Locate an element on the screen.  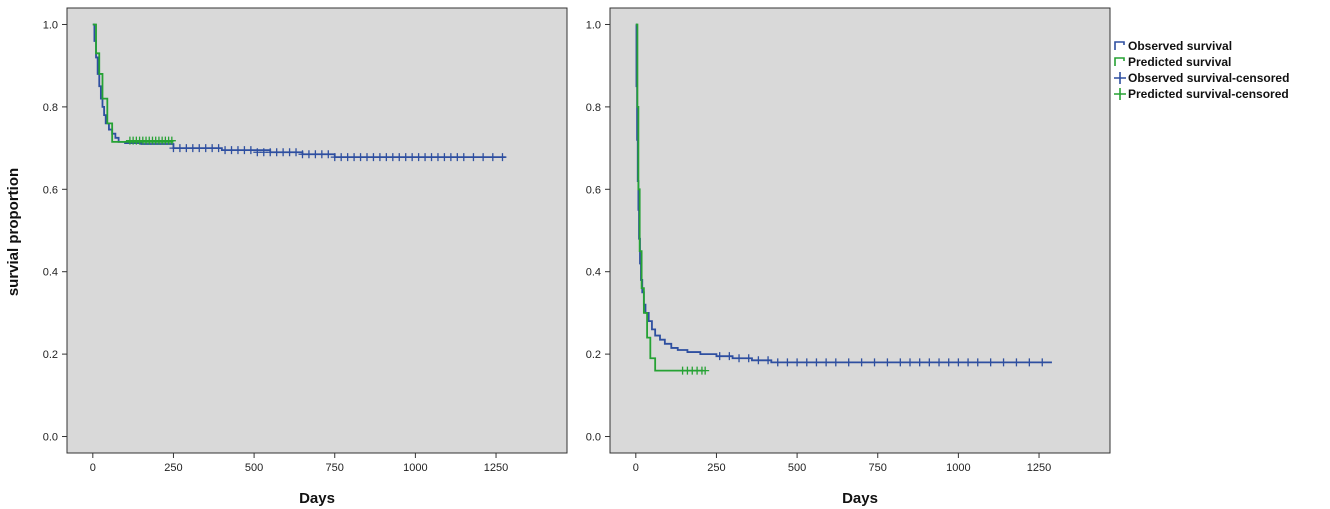
left-x-tick-label-500: 500 is located at coordinates (254, 468).